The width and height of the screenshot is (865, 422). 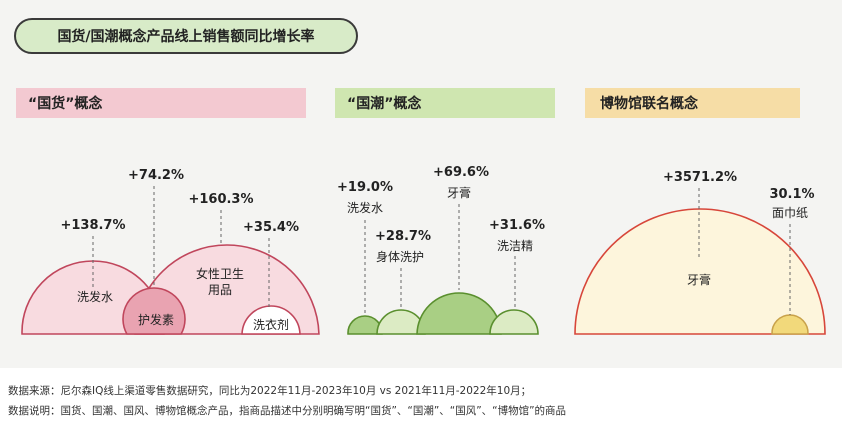 I want to click on chart-title-pill, so click(x=186, y=36).